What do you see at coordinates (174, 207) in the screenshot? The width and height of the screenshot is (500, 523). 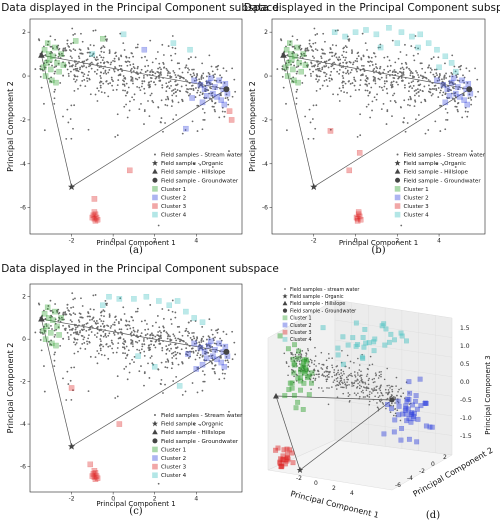 I see `legend-label: Cluster 3` at bounding box center [174, 207].